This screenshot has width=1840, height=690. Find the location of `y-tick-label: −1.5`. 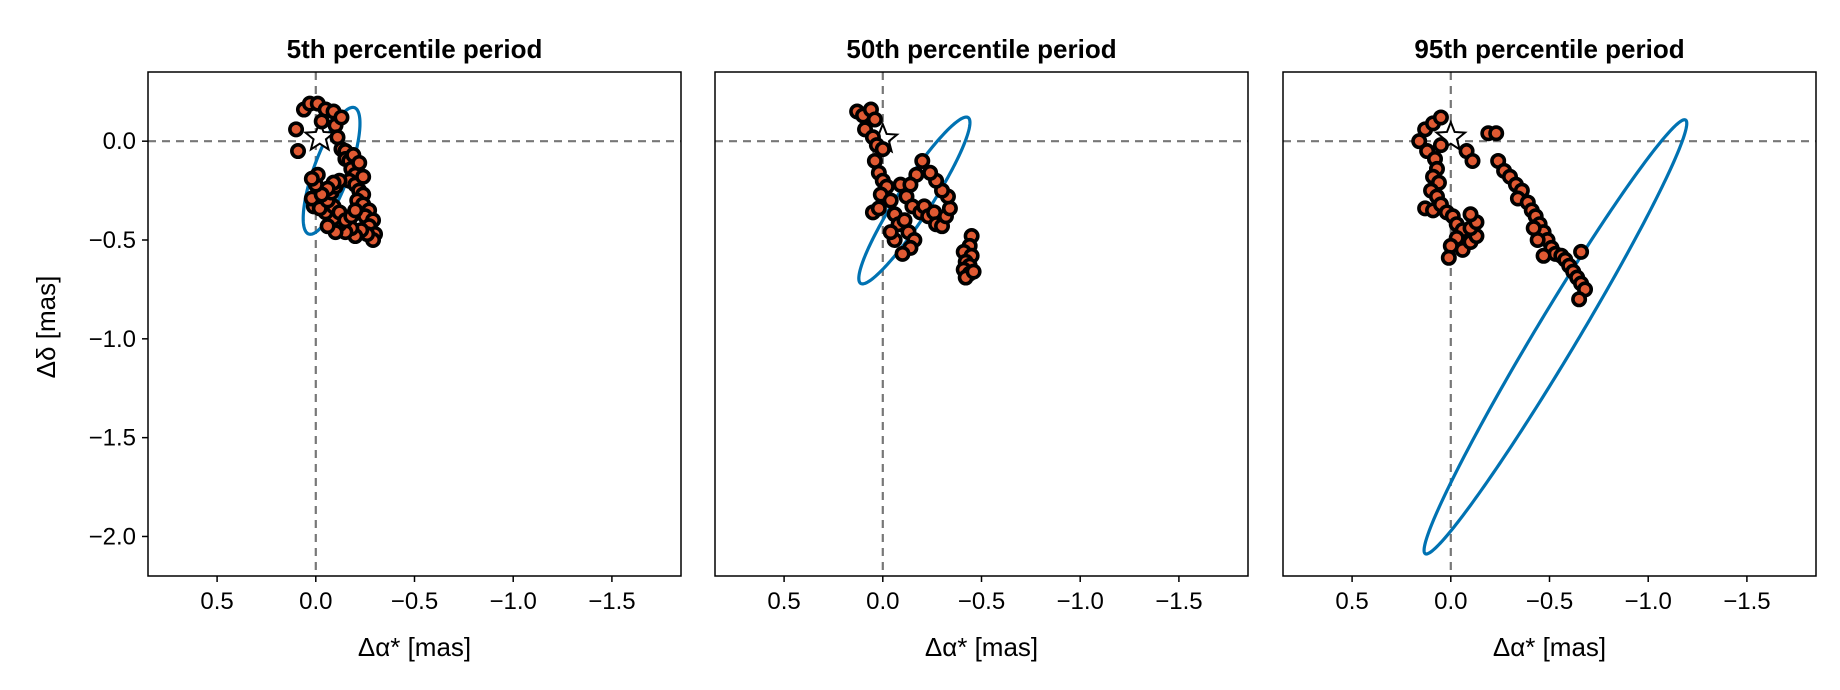

y-tick-label: −1.5 is located at coordinates (112, 438).